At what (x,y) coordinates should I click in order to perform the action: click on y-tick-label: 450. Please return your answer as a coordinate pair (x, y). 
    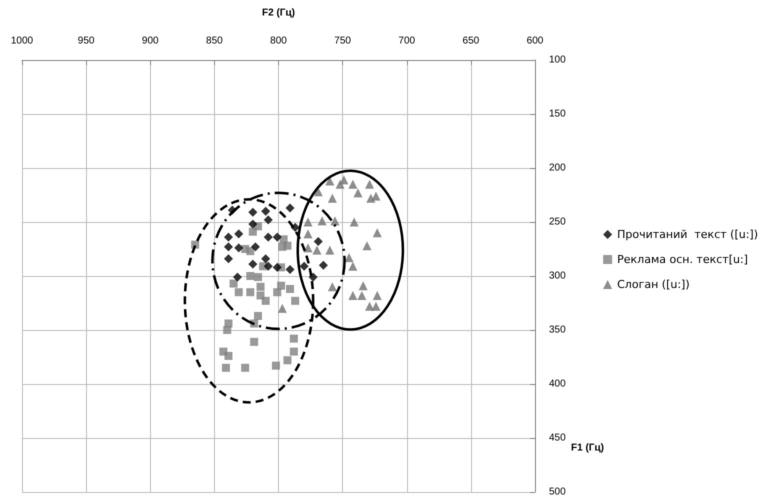
    Looking at the image, I should click on (557, 438).